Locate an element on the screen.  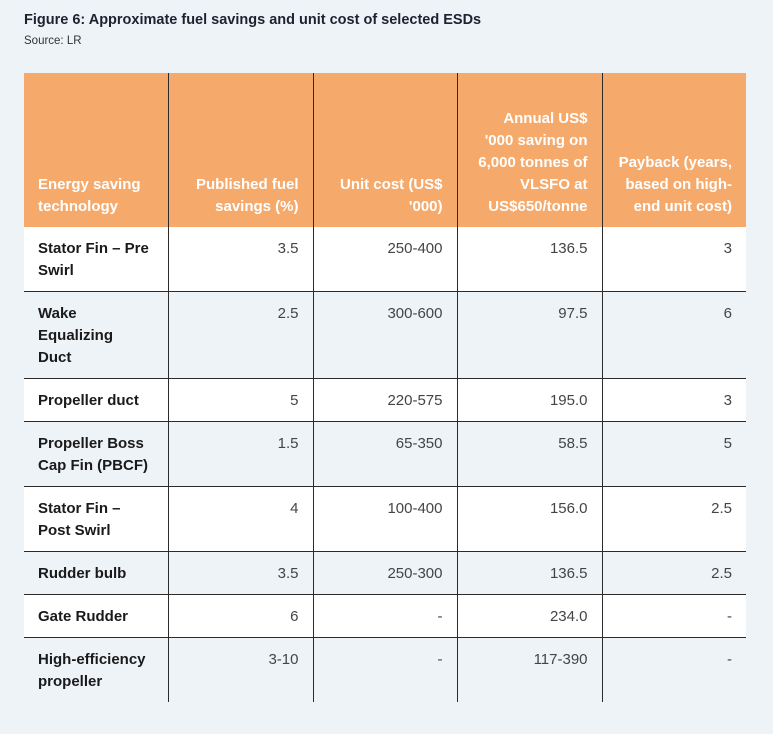
cell-technology: Propeller Boss Cap Fin (PBCF) is located at coordinates (96, 454).